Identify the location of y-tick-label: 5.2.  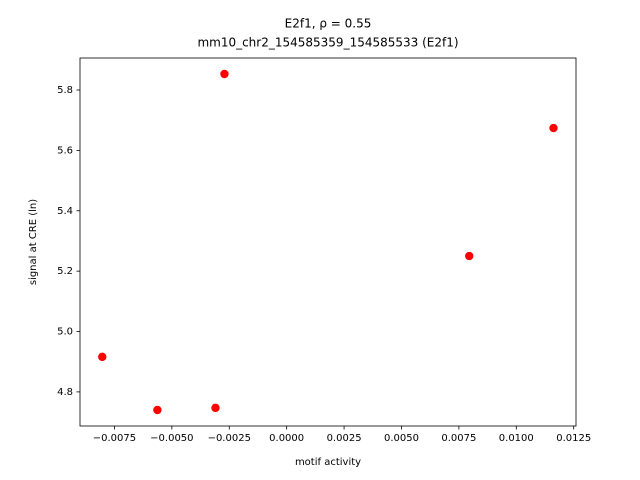
(65, 271).